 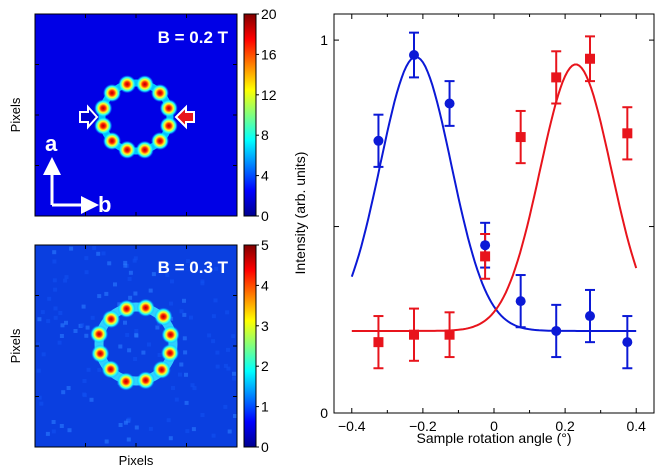 What do you see at coordinates (266, 115) in the screenshot?
I see `colorbar-top-ticks: 0 4 8 12 16 20` at bounding box center [266, 115].